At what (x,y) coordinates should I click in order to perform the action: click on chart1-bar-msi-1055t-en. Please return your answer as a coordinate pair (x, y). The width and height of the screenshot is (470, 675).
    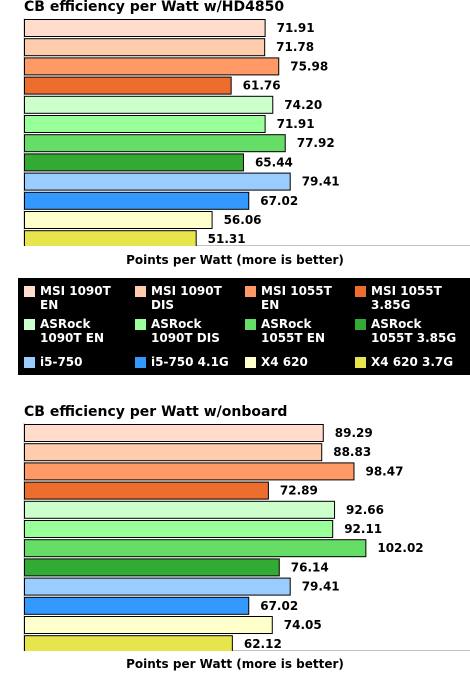
    Looking at the image, I should click on (152, 66).